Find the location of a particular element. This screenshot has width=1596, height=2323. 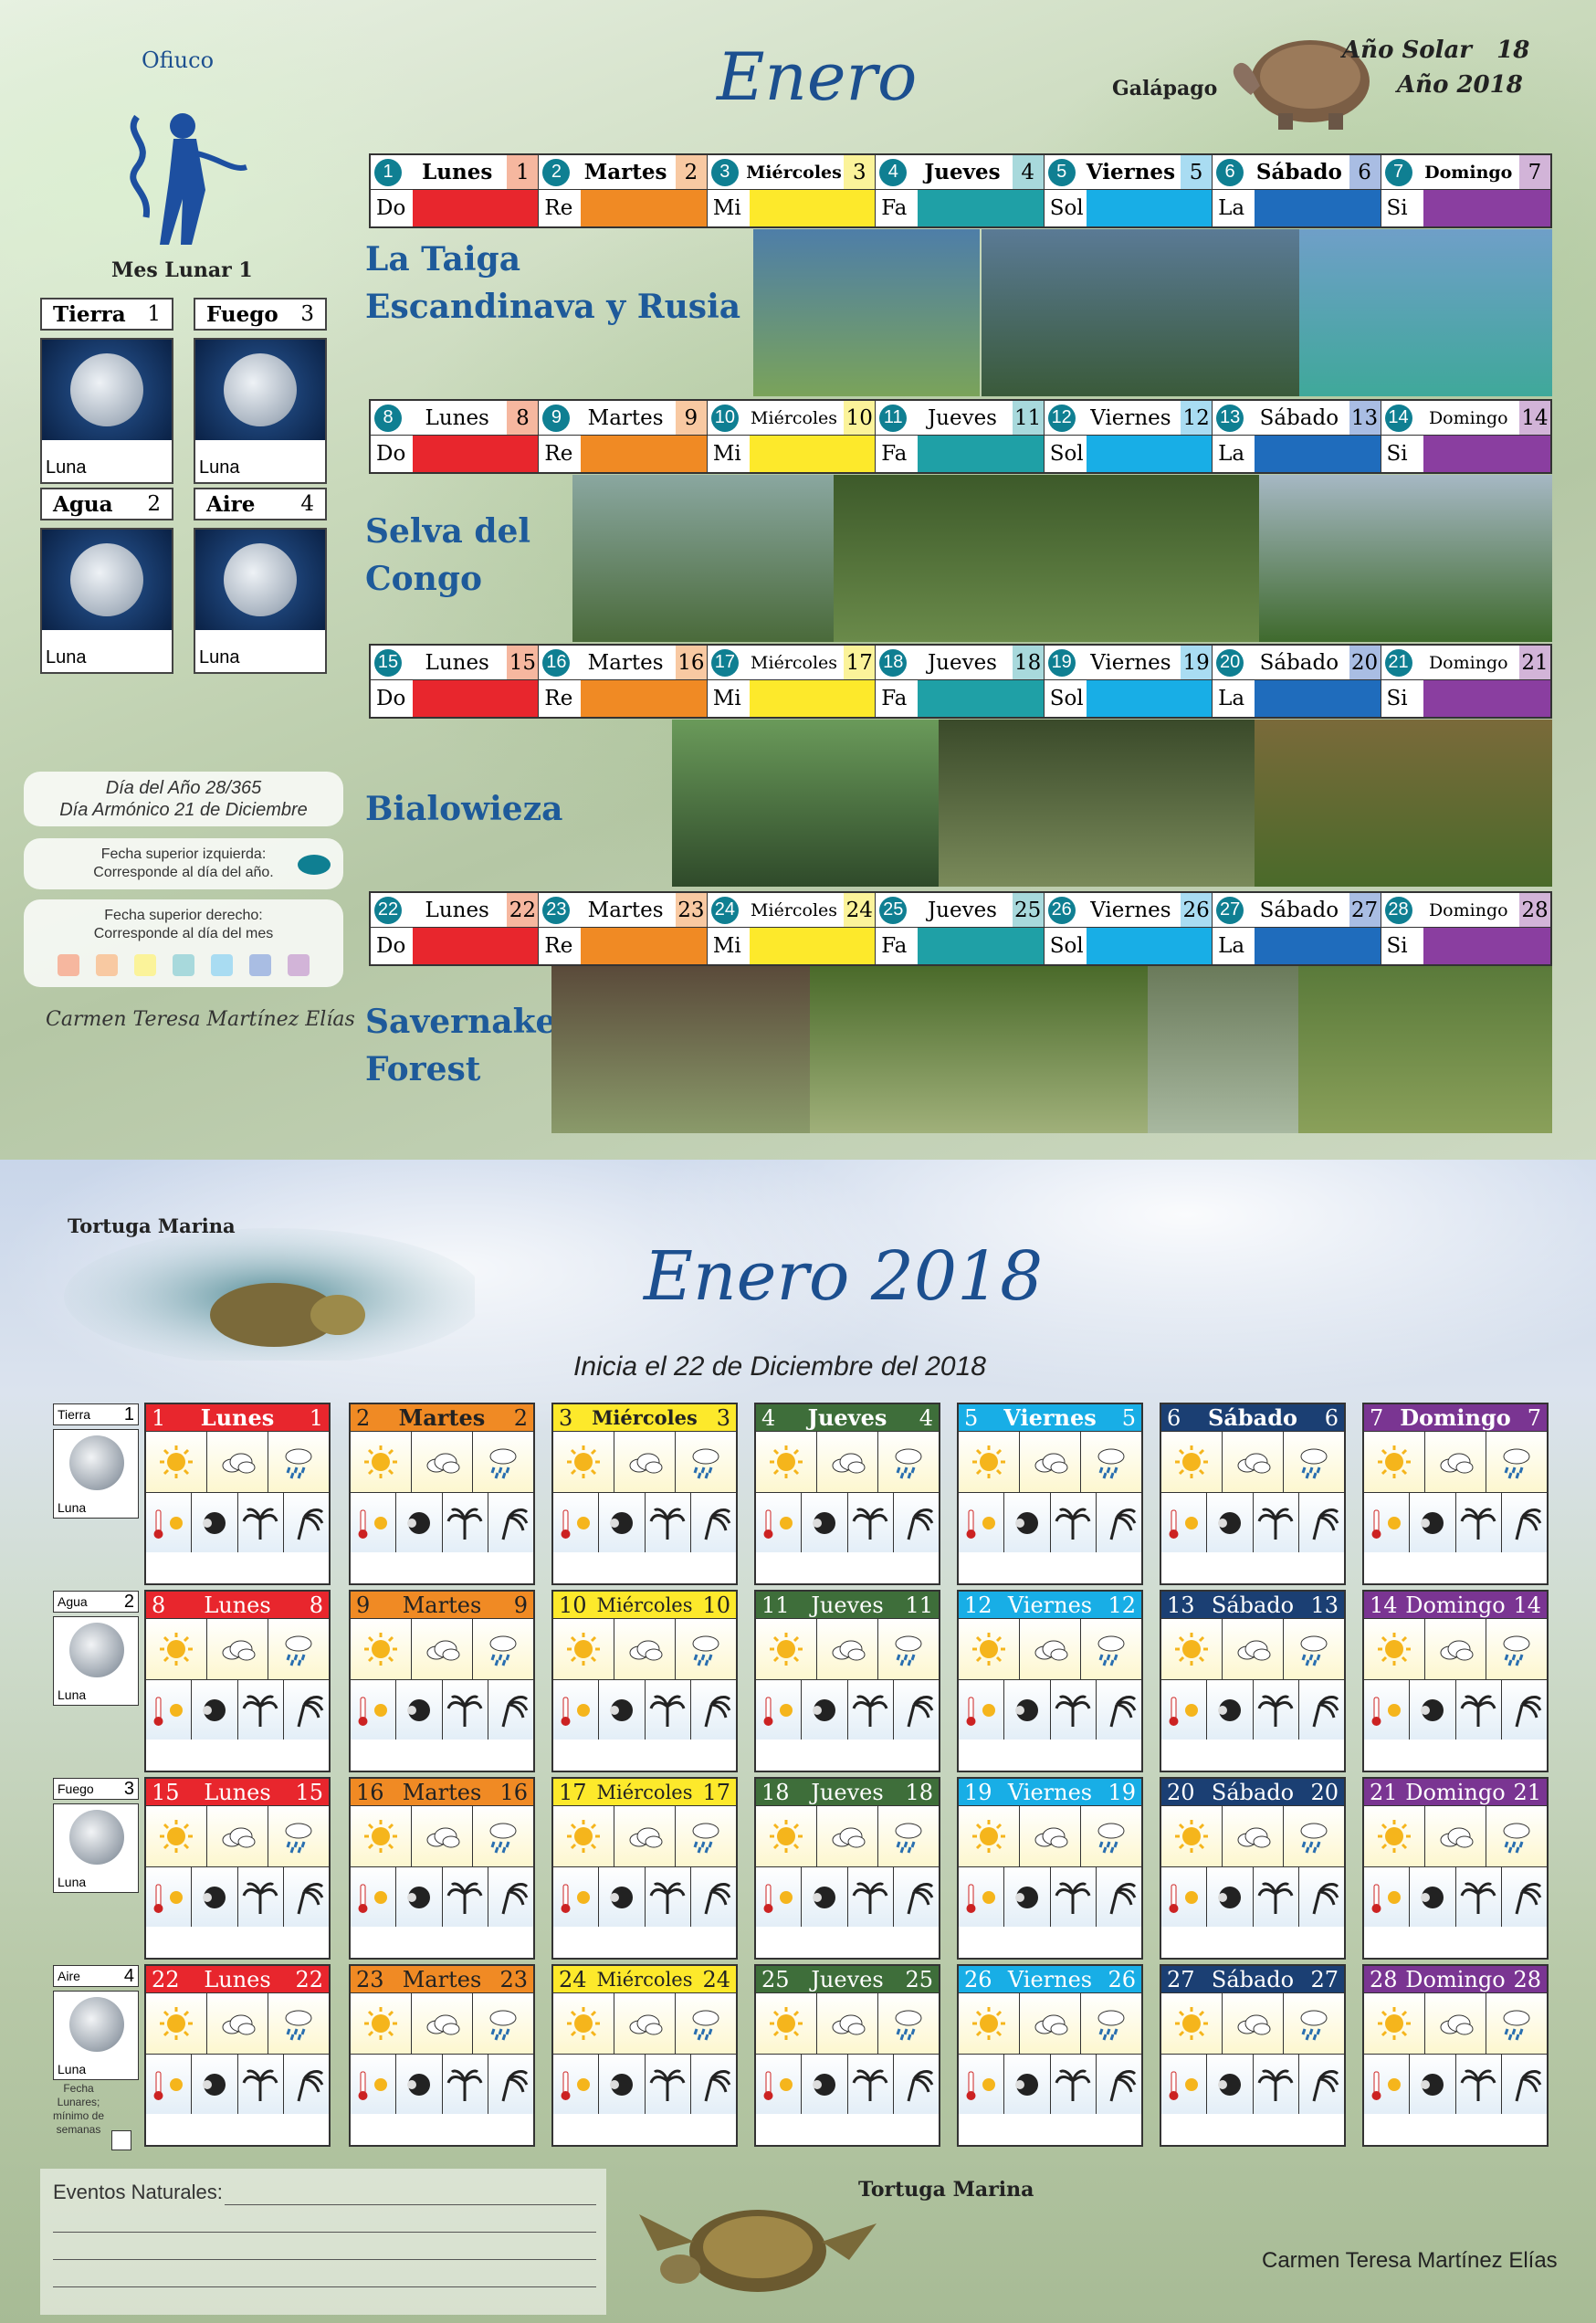

day-cell: 7 Domingo 7 is located at coordinates (1465, 172).